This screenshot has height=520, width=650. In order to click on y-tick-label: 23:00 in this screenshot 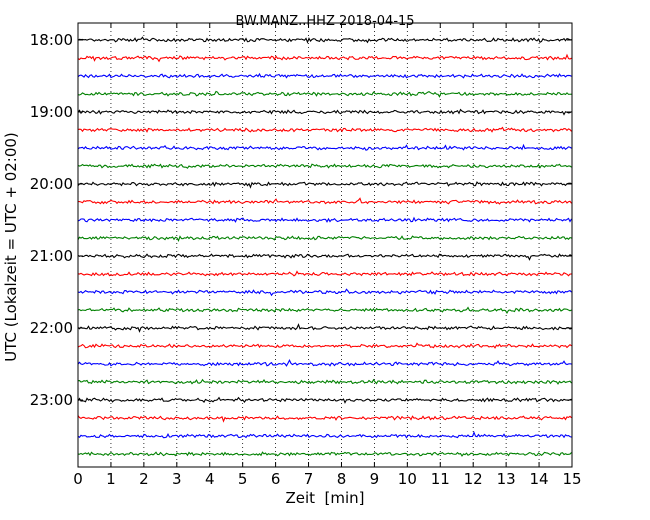, I will do `click(51, 400)`.